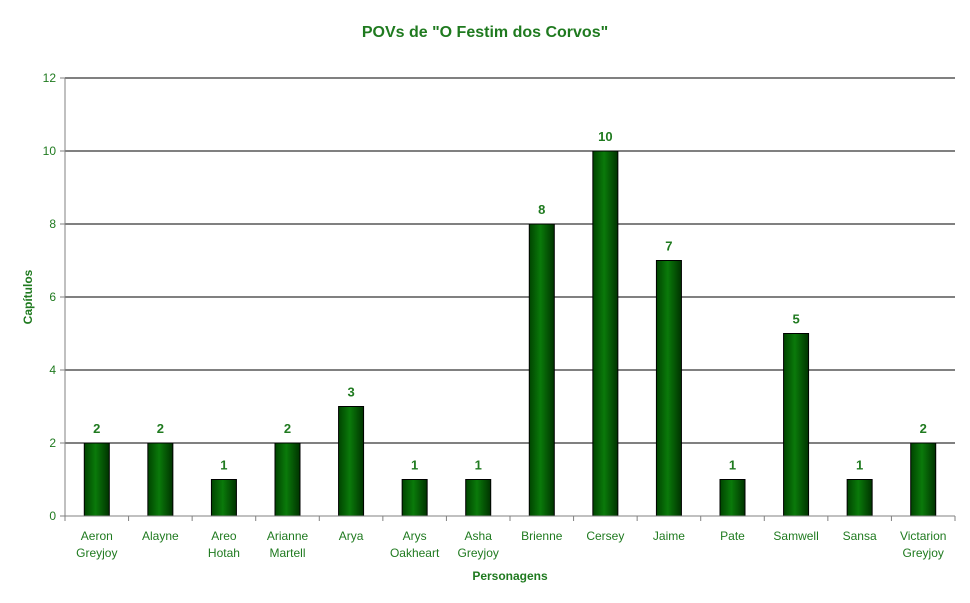 The width and height of the screenshot is (970, 603). What do you see at coordinates (350, 392) in the screenshot?
I see `data-label: 3` at bounding box center [350, 392].